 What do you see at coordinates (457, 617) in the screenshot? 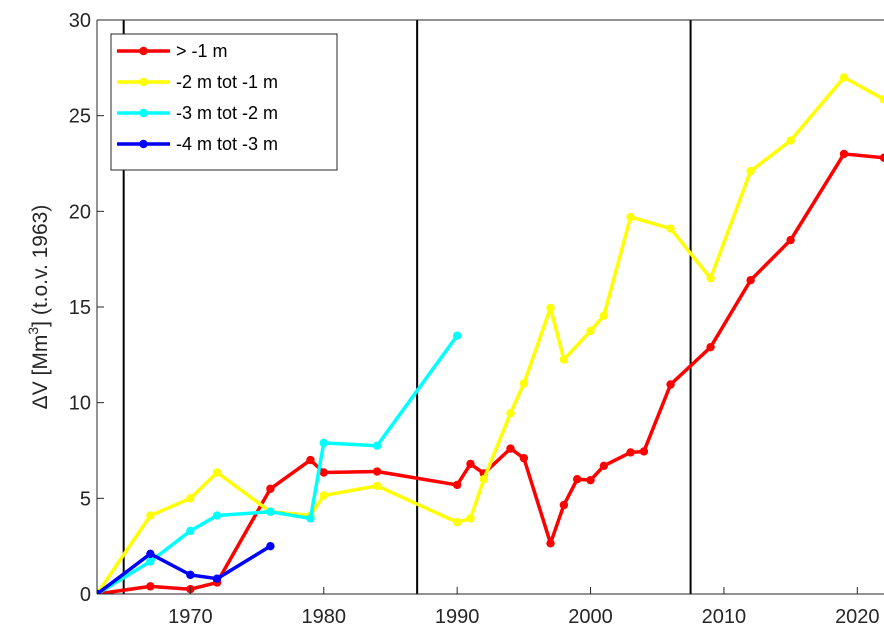
I see `x-tick-label: 1990` at bounding box center [457, 617].